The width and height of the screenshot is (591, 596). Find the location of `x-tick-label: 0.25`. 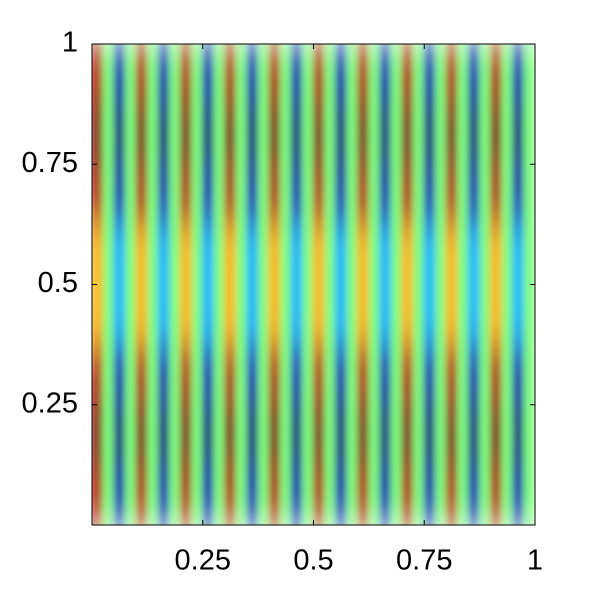

x-tick-label: 0.25 is located at coordinates (203, 561).